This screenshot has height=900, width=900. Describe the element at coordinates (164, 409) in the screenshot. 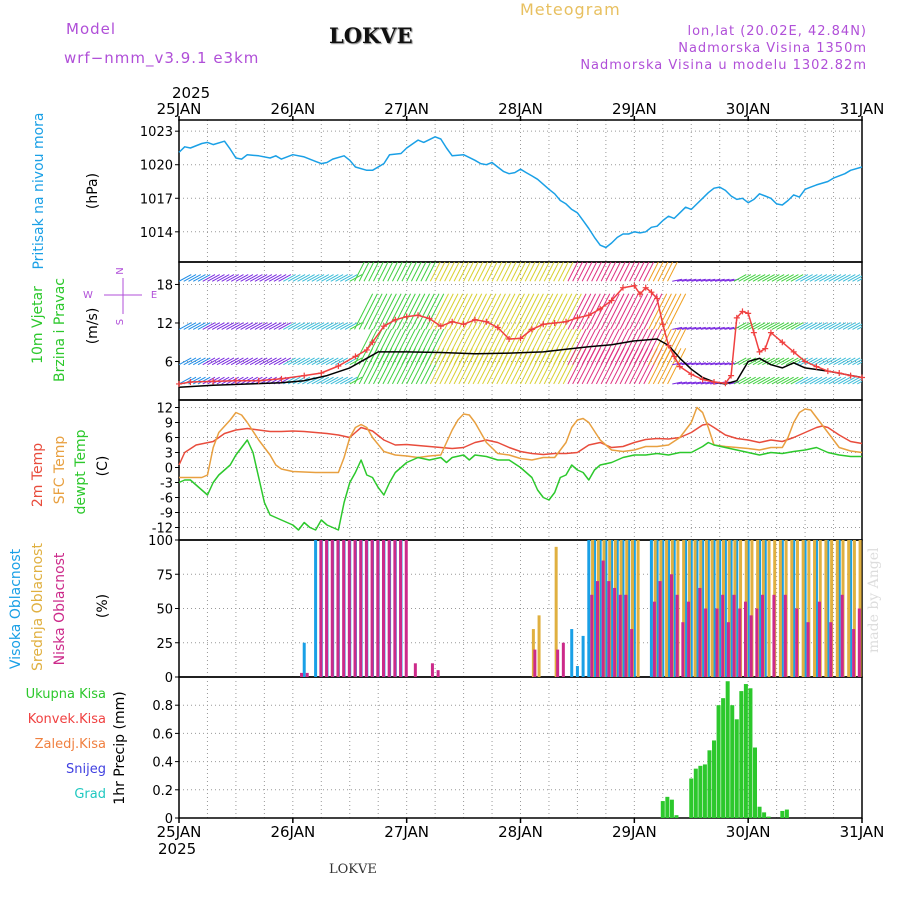

I see `y-tick-label: 12` at that location.